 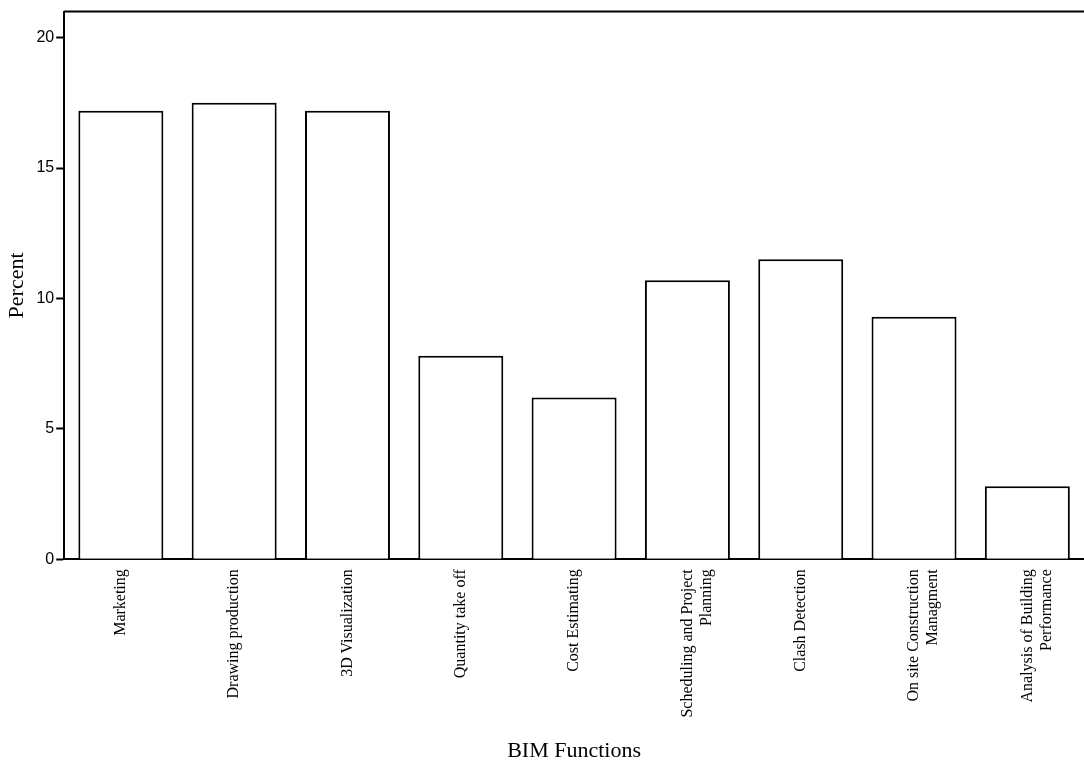 I want to click on y-tick-label: 0, so click(x=50, y=558).